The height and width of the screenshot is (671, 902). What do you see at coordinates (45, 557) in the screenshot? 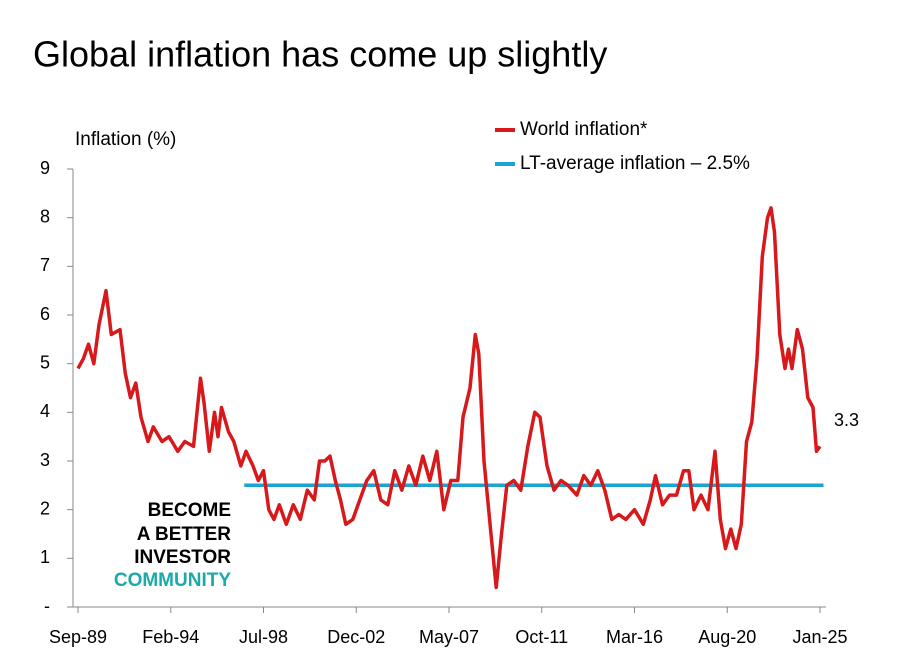
I see `y-tick-label: 1` at bounding box center [45, 557].